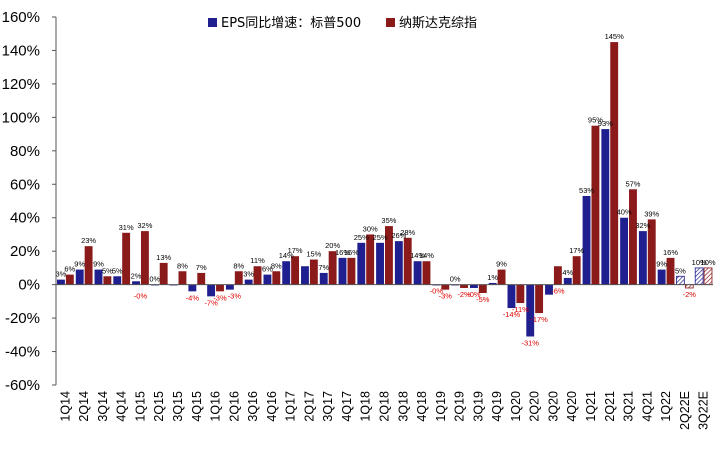  Describe the element at coordinates (141, 296) in the screenshot. I see `extra-data-label: -0%` at that location.